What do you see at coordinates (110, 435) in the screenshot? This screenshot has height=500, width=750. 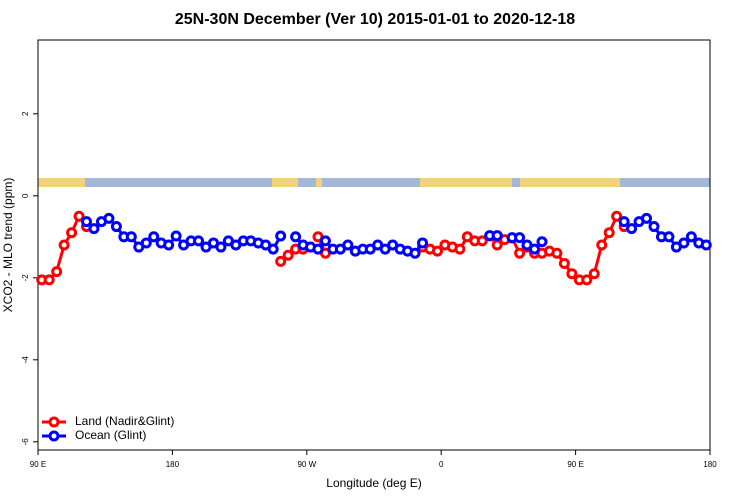 I see `legend-label: Ocean (Glint)` at bounding box center [110, 435].